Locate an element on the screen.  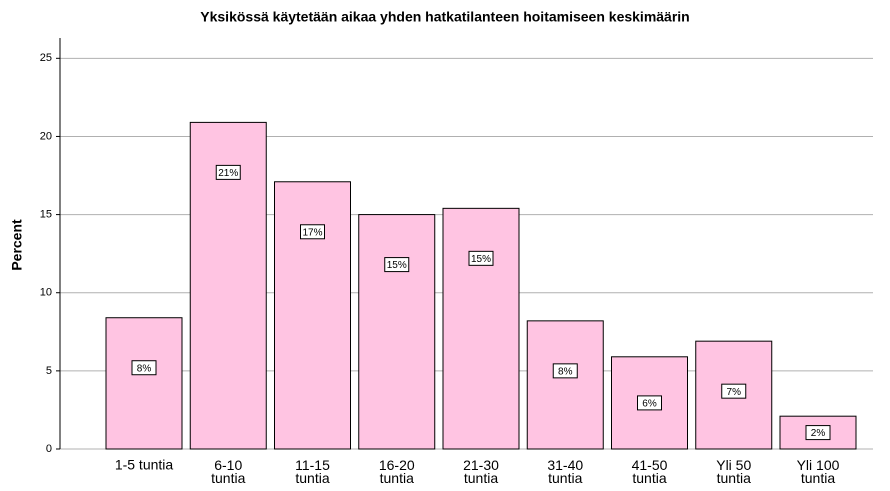
x-tick-label: 1-5 tuntia is located at coordinates (144, 465).